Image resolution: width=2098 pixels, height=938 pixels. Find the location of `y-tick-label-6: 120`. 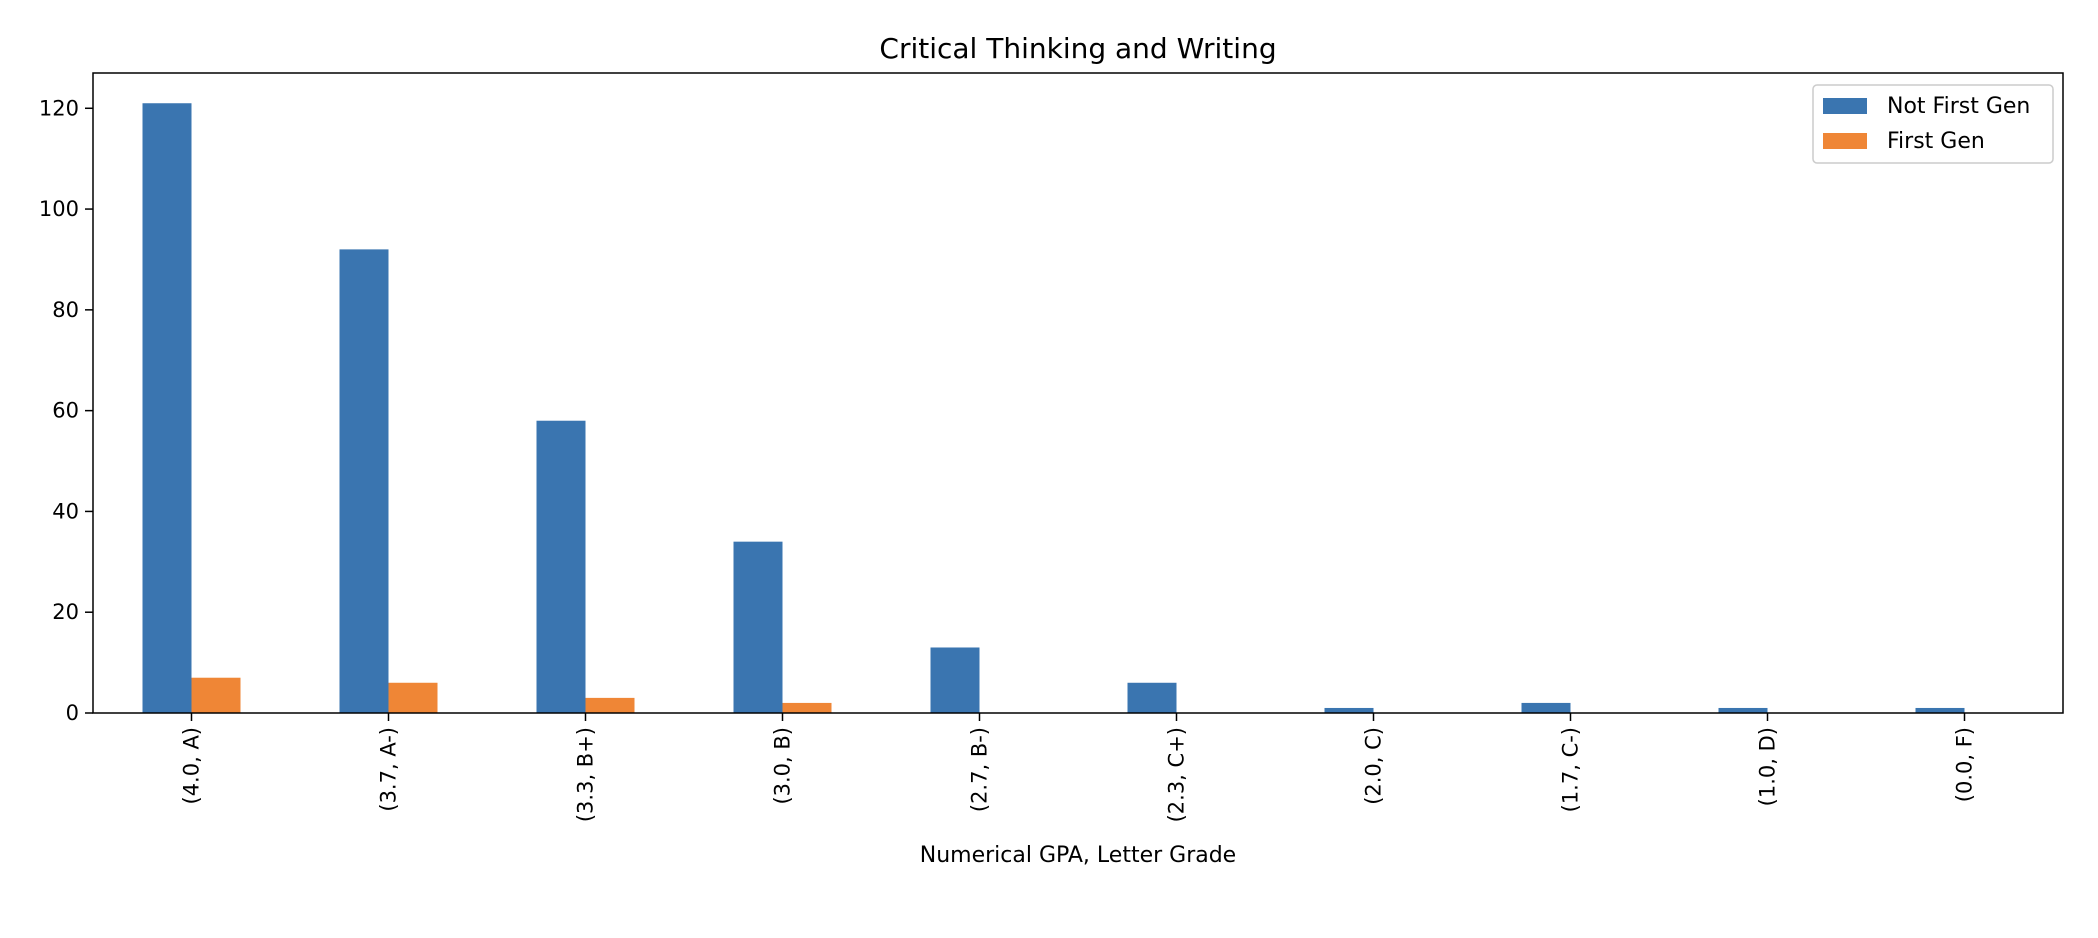

y-tick-label-6: 120 is located at coordinates (59, 108).